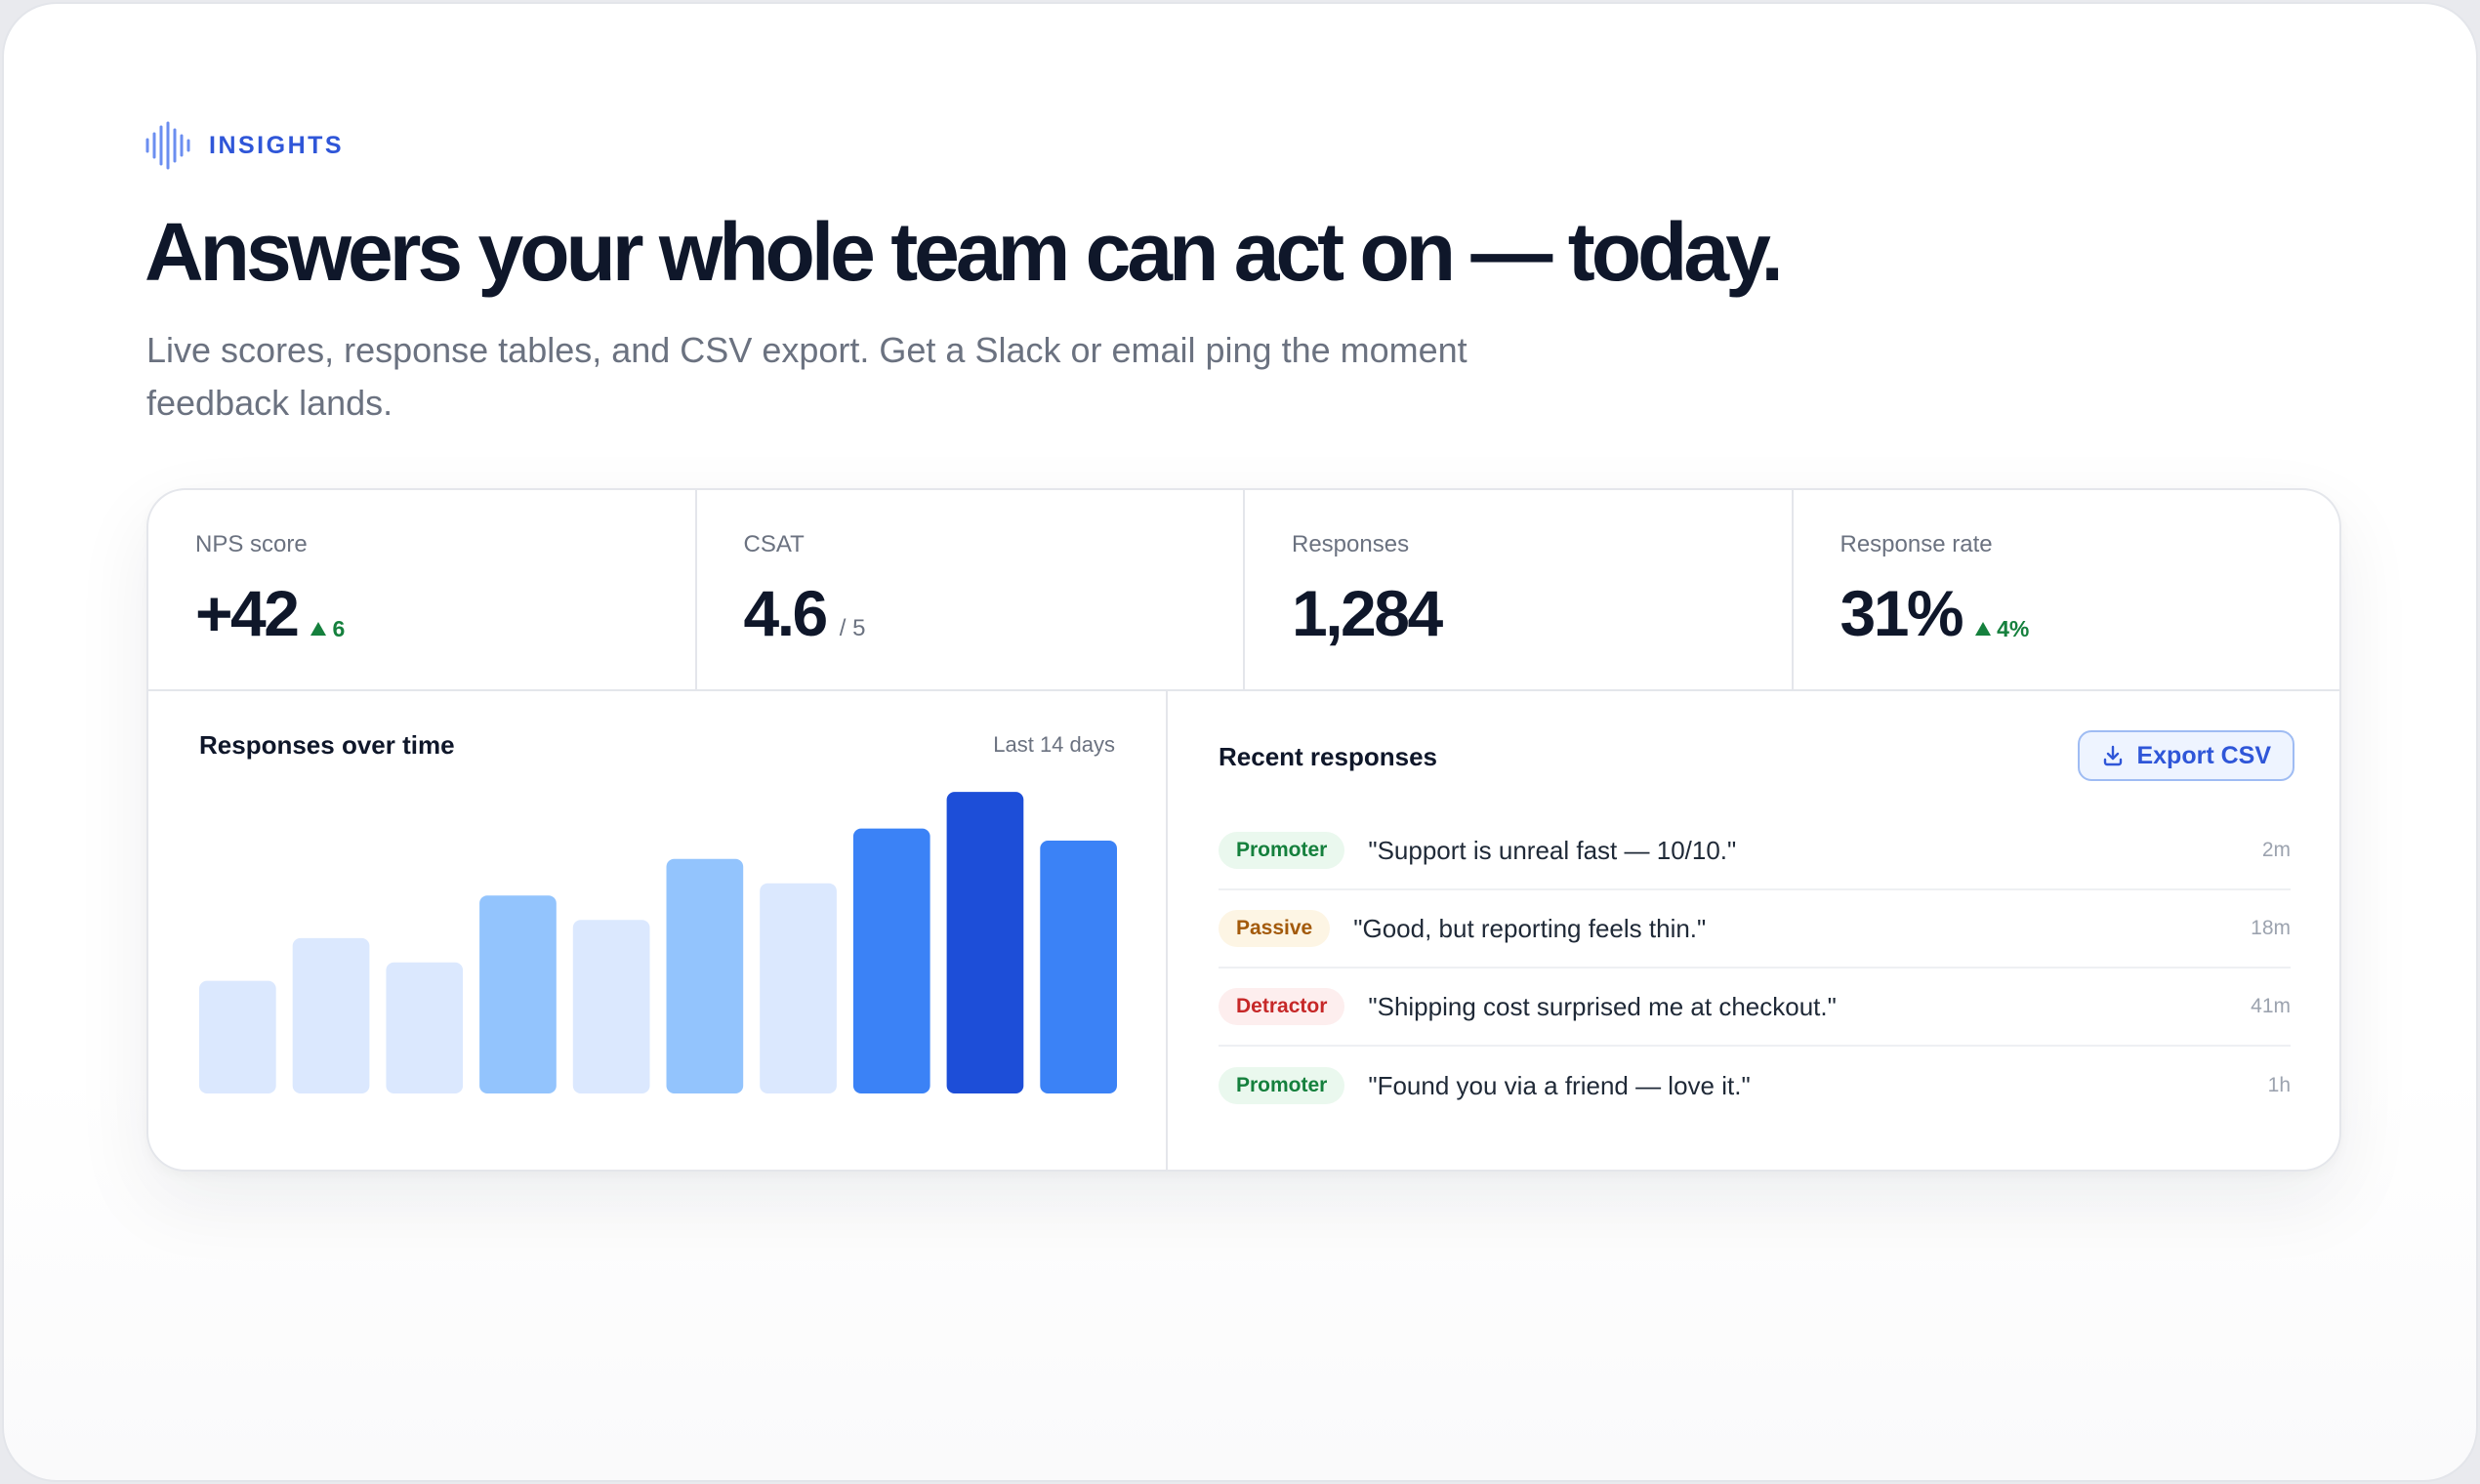  I want to click on chart-title: Responses over time, so click(327, 745).